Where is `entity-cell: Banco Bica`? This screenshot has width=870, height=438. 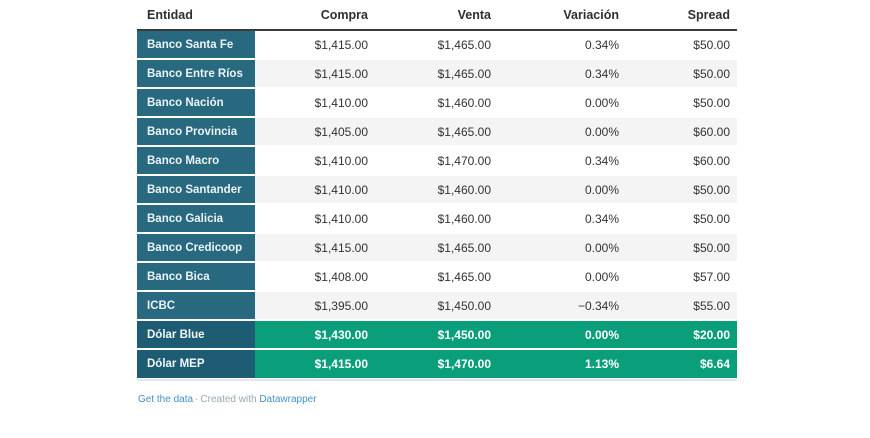
entity-cell: Banco Bica is located at coordinates (196, 276).